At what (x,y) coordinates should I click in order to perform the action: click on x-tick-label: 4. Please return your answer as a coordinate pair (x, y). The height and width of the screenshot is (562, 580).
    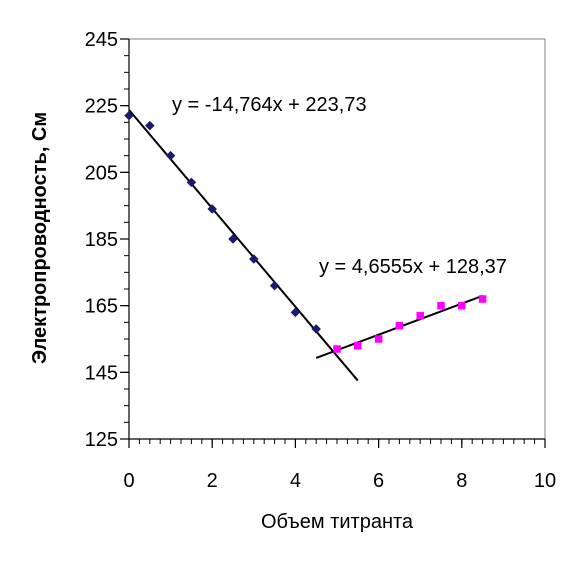
    Looking at the image, I should click on (295, 481).